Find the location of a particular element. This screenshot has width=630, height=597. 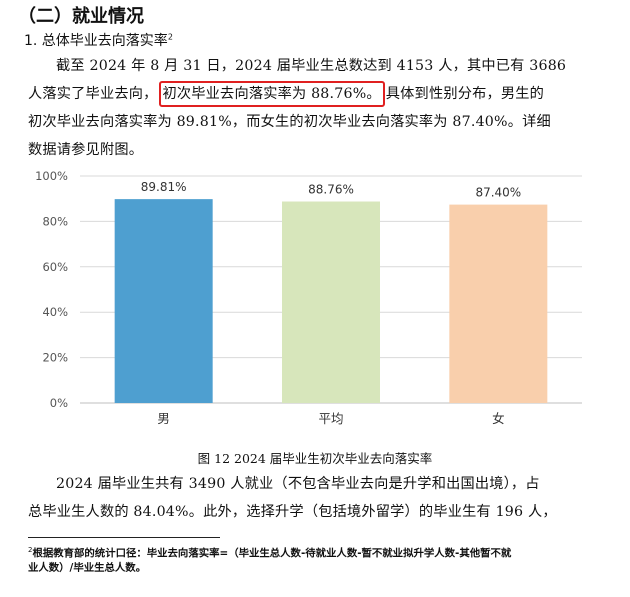

data-label: 89.81% is located at coordinates (164, 187).